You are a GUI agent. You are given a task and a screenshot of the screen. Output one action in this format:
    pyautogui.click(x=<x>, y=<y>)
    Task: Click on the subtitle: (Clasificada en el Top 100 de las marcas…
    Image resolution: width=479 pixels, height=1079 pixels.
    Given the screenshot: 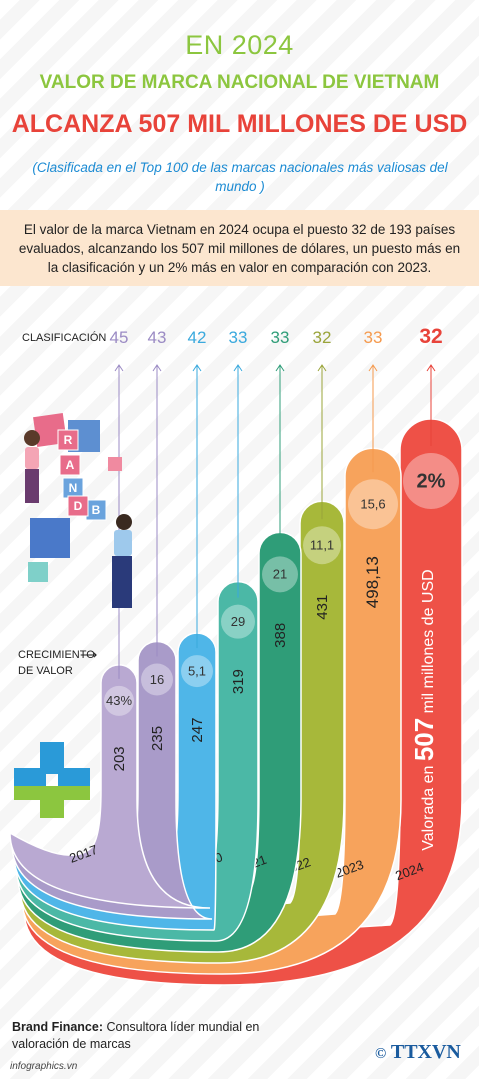 What is the action you would take?
    pyautogui.click(x=240, y=177)
    